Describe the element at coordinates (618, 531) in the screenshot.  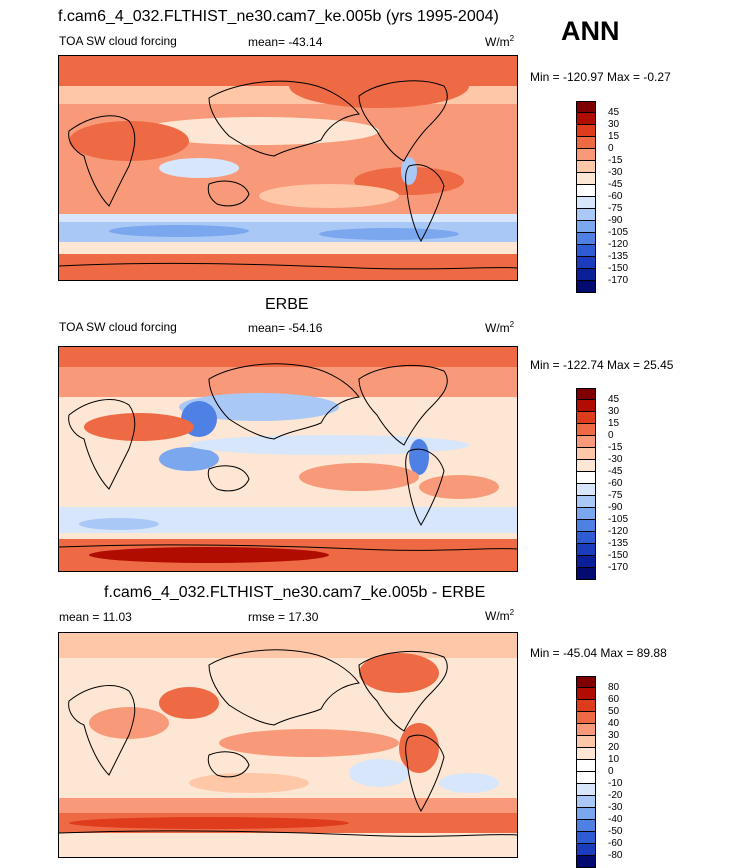
I see `colorbar-tick-label: -120` at that location.